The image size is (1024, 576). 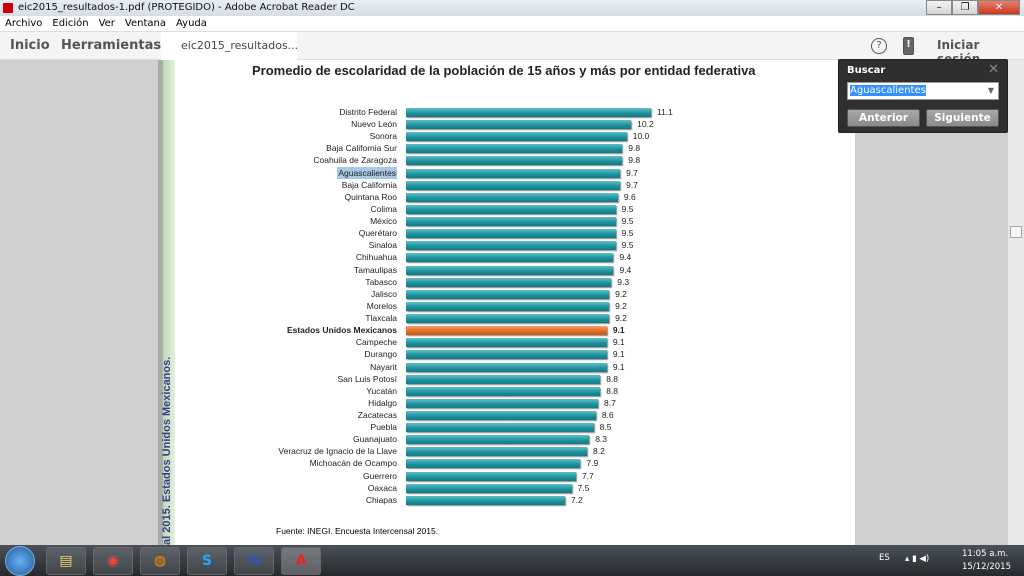 I want to click on category-label: Michoacán de Ocampo, so click(x=353, y=463).